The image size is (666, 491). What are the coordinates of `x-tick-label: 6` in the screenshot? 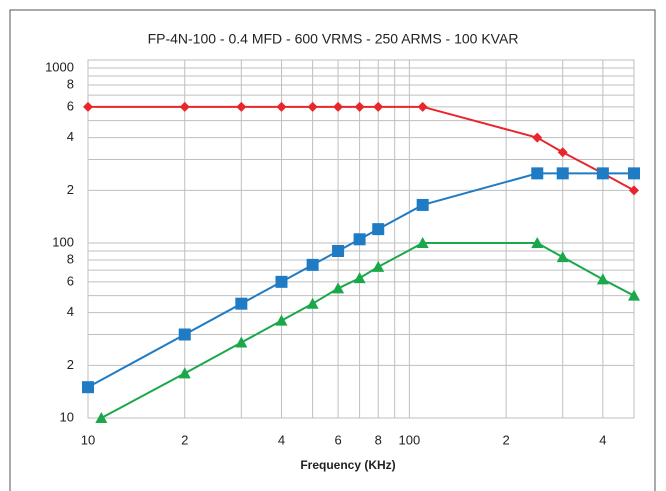 It's located at (337, 439).